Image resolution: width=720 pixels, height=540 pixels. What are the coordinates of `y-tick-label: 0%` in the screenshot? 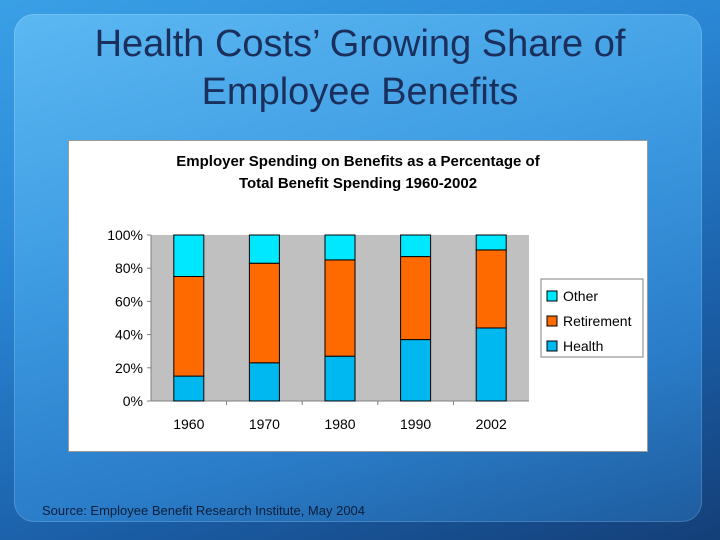 It's located at (133, 401).